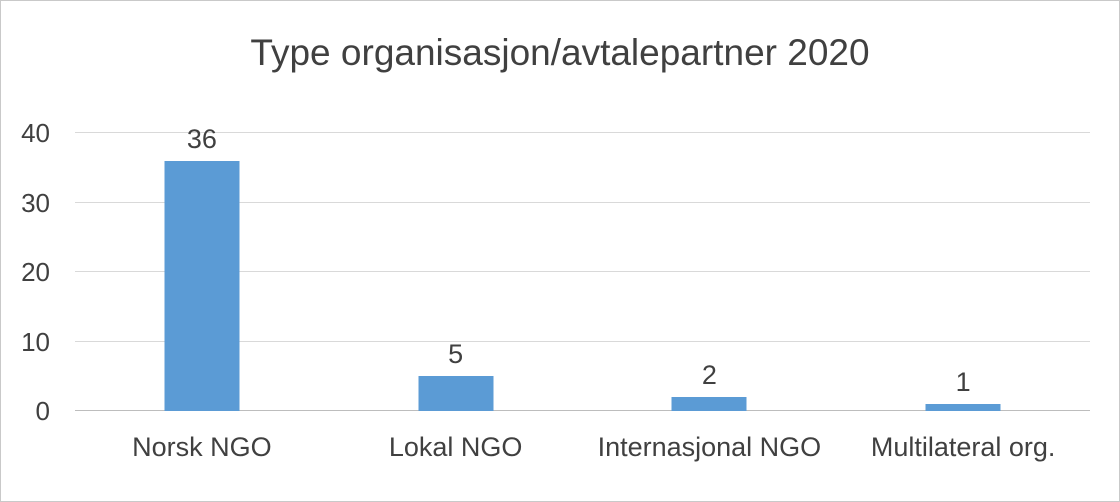 The image size is (1120, 502). I want to click on y-tick-label: 10, so click(35, 341).